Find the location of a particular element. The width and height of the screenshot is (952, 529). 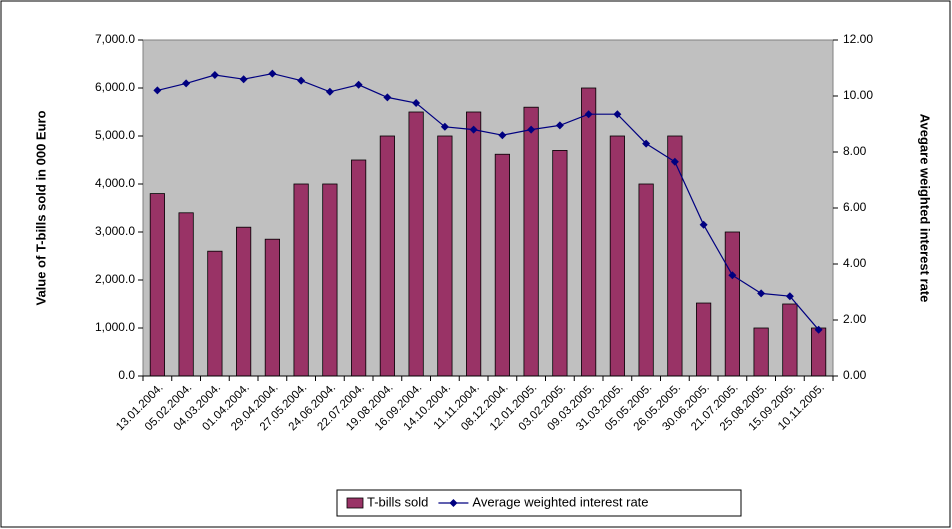

y2-tick-label: 6.00 is located at coordinates (855, 207).